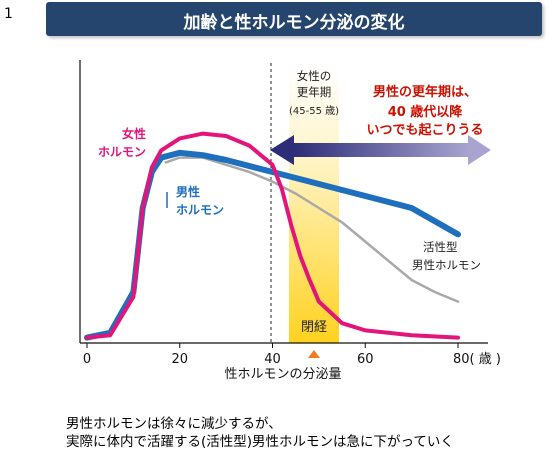  Describe the element at coordinates (440, 247) in the screenshot. I see `active-male-label-line: 活性型` at that location.